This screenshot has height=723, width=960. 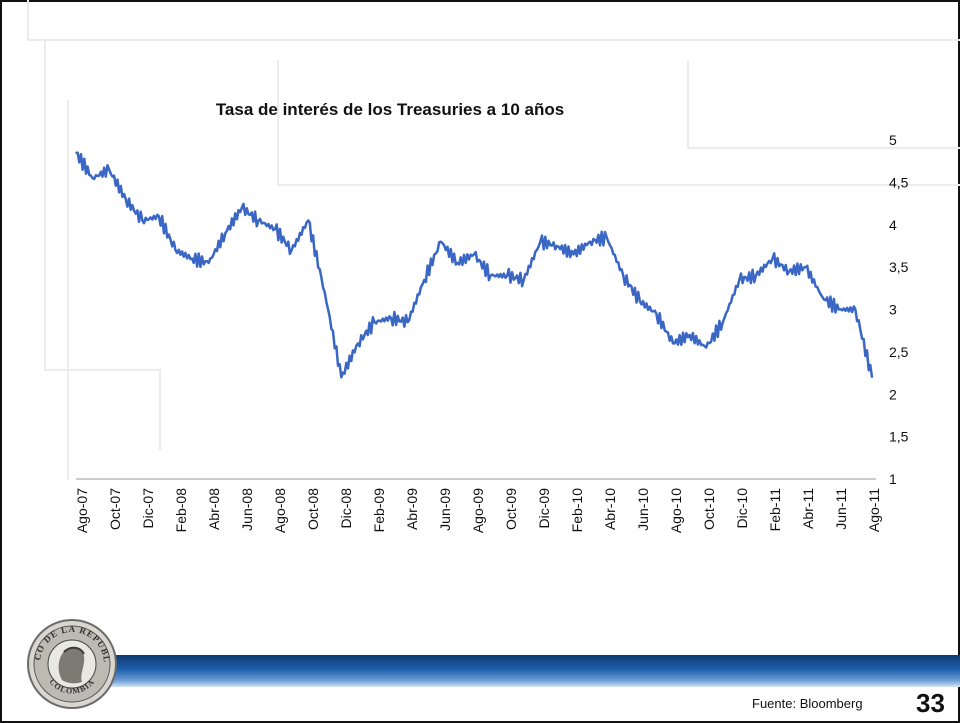 What do you see at coordinates (181, 510) in the screenshot?
I see `x-tick-label: Feb-08` at bounding box center [181, 510].